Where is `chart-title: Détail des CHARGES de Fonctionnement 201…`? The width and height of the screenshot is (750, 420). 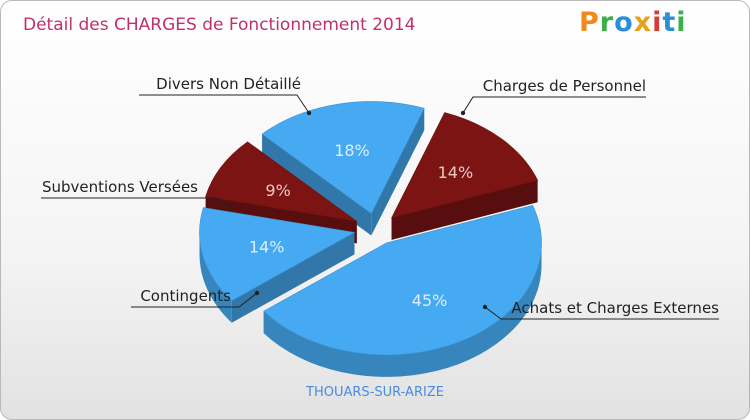 chart-title: Détail des CHARGES de Fonctionnement 201… is located at coordinates (219, 25).